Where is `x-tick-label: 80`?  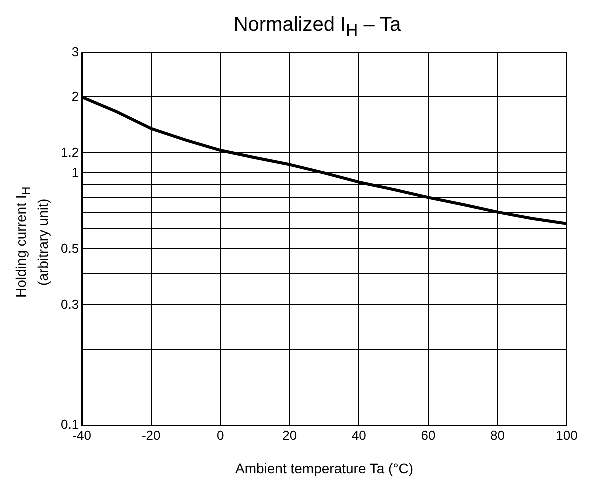
x-tick-label: 80 is located at coordinates (497, 435).